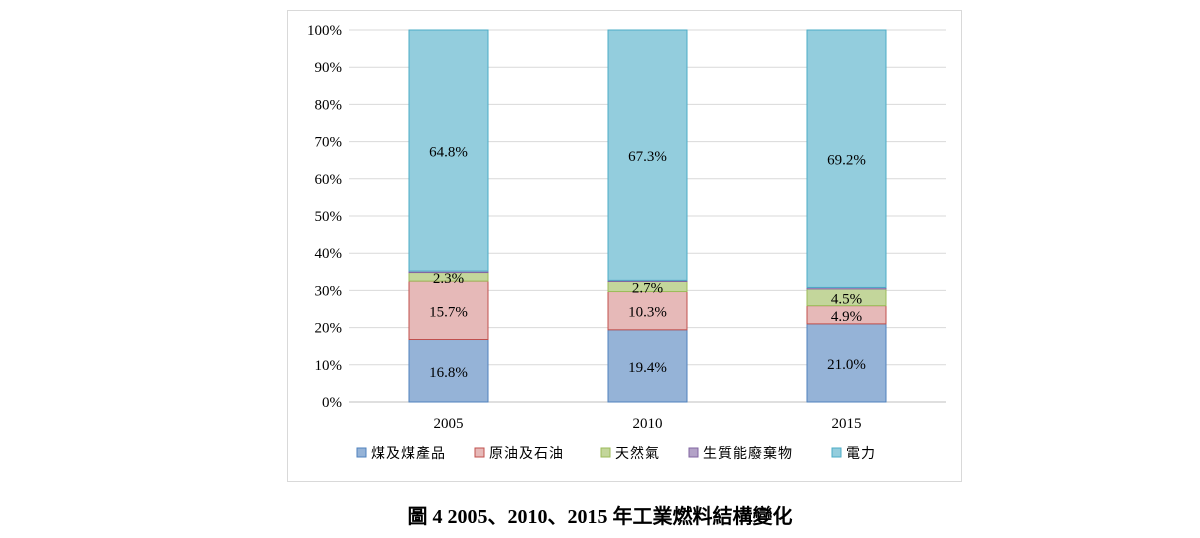 The height and width of the screenshot is (538, 1200). I want to click on y-tick-label: 20%, so click(329, 329).